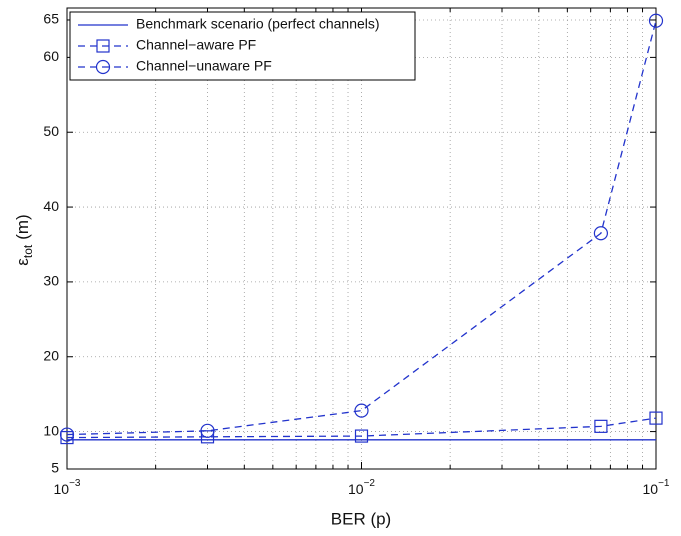 The height and width of the screenshot is (536, 681). What do you see at coordinates (361, 518) in the screenshot?
I see `x-axis-label: BER (p)` at bounding box center [361, 518].